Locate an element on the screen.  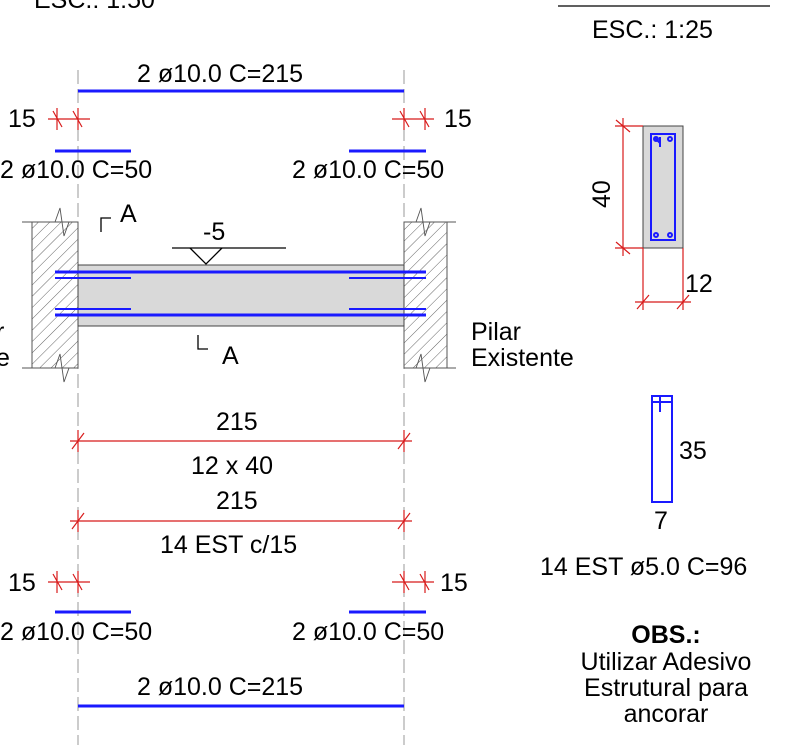
top-anchor-left-label: 15 is located at coordinates (22, 119).